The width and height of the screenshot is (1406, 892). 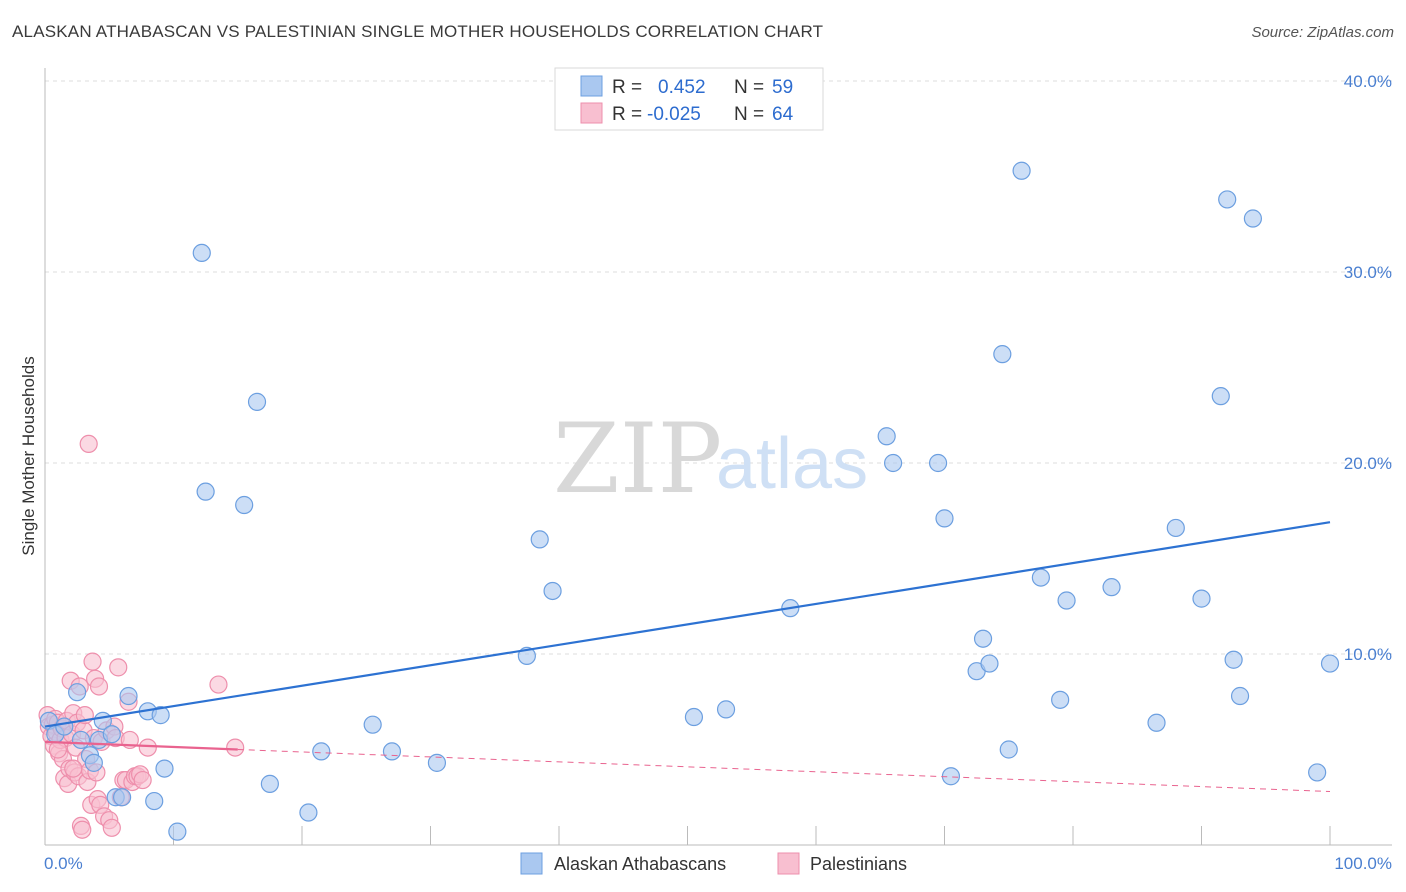 What do you see at coordinates (28, 455) in the screenshot?
I see `y-axis-label: Single Mother Households` at bounding box center [28, 455].